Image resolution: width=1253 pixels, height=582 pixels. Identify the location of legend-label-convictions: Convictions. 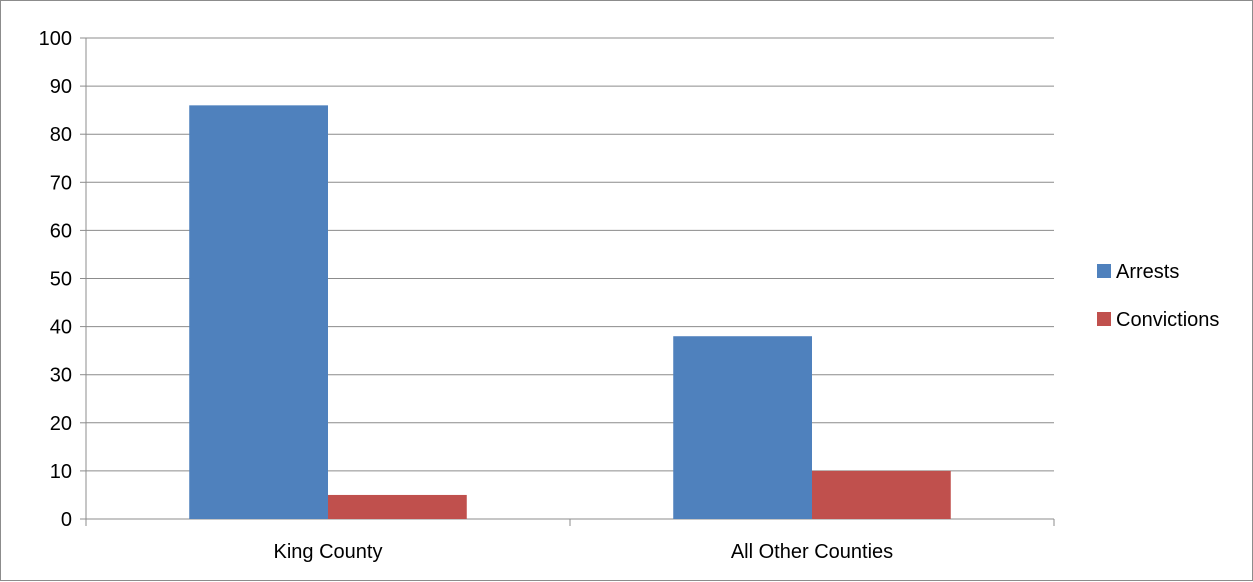
(1167, 320).